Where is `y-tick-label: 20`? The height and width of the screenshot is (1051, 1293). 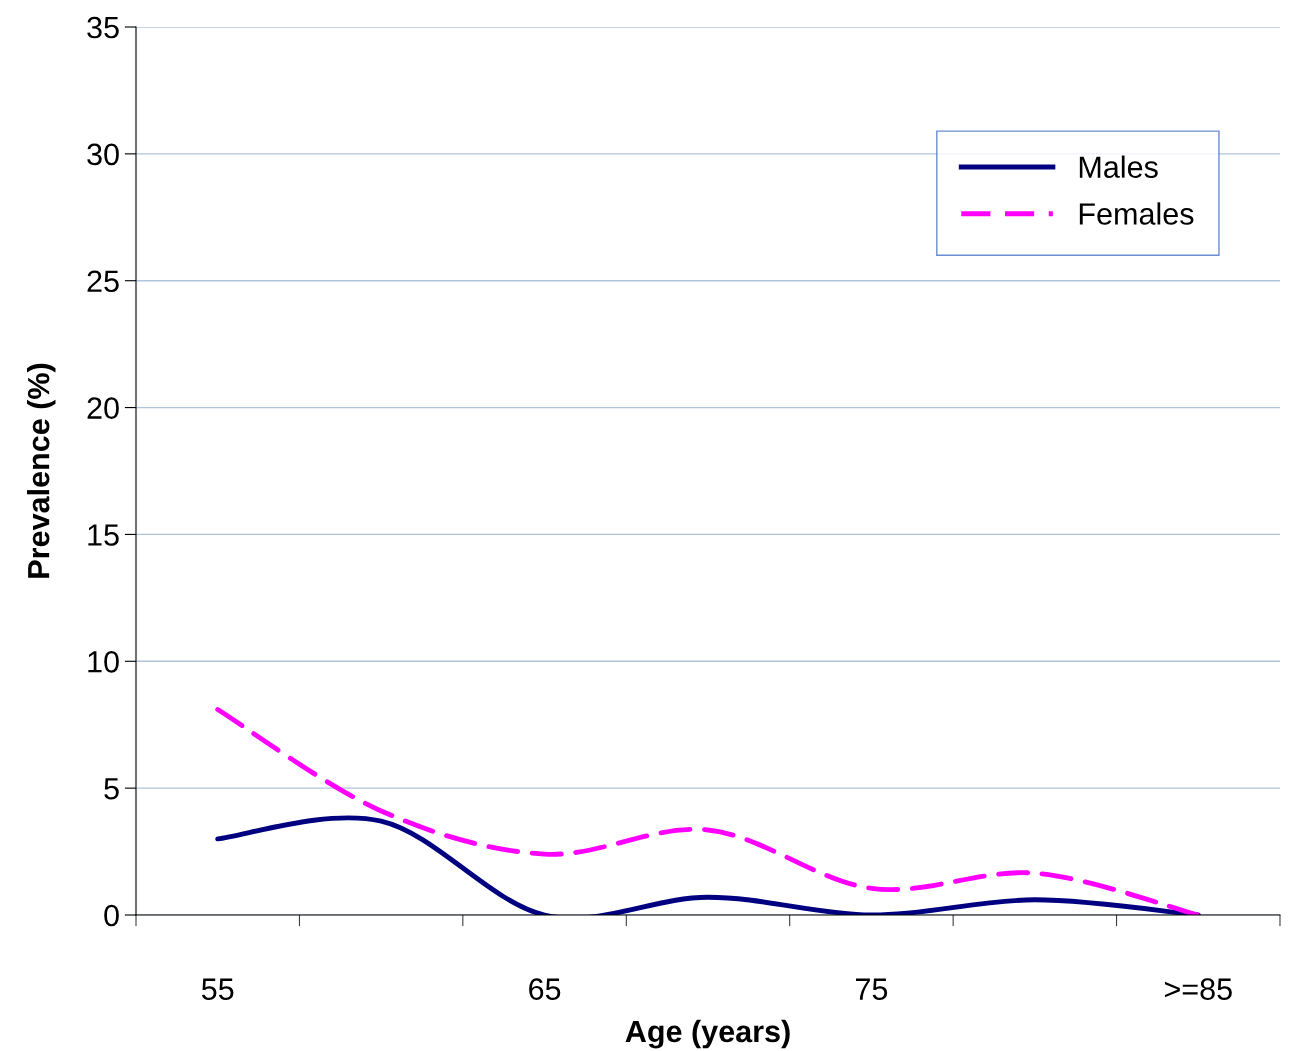 y-tick-label: 20 is located at coordinates (103, 408).